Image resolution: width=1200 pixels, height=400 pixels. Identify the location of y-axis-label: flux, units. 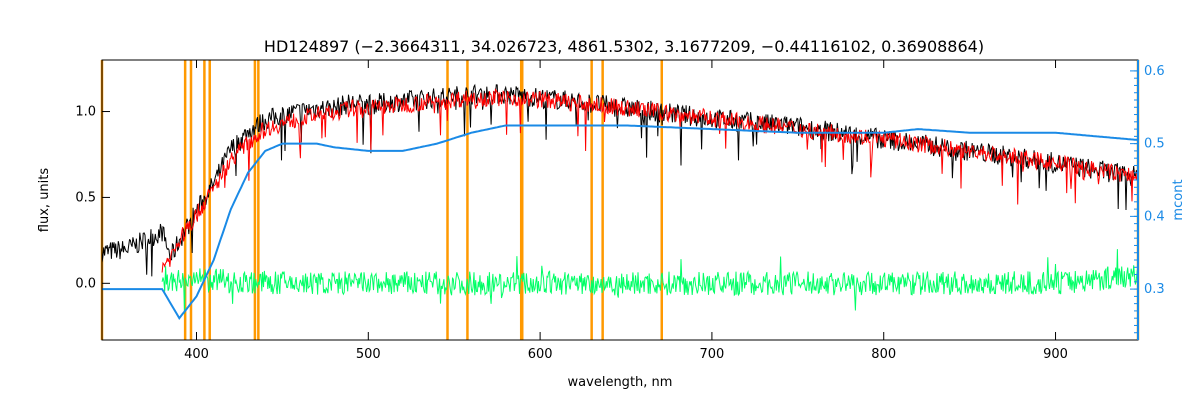
(44, 200).